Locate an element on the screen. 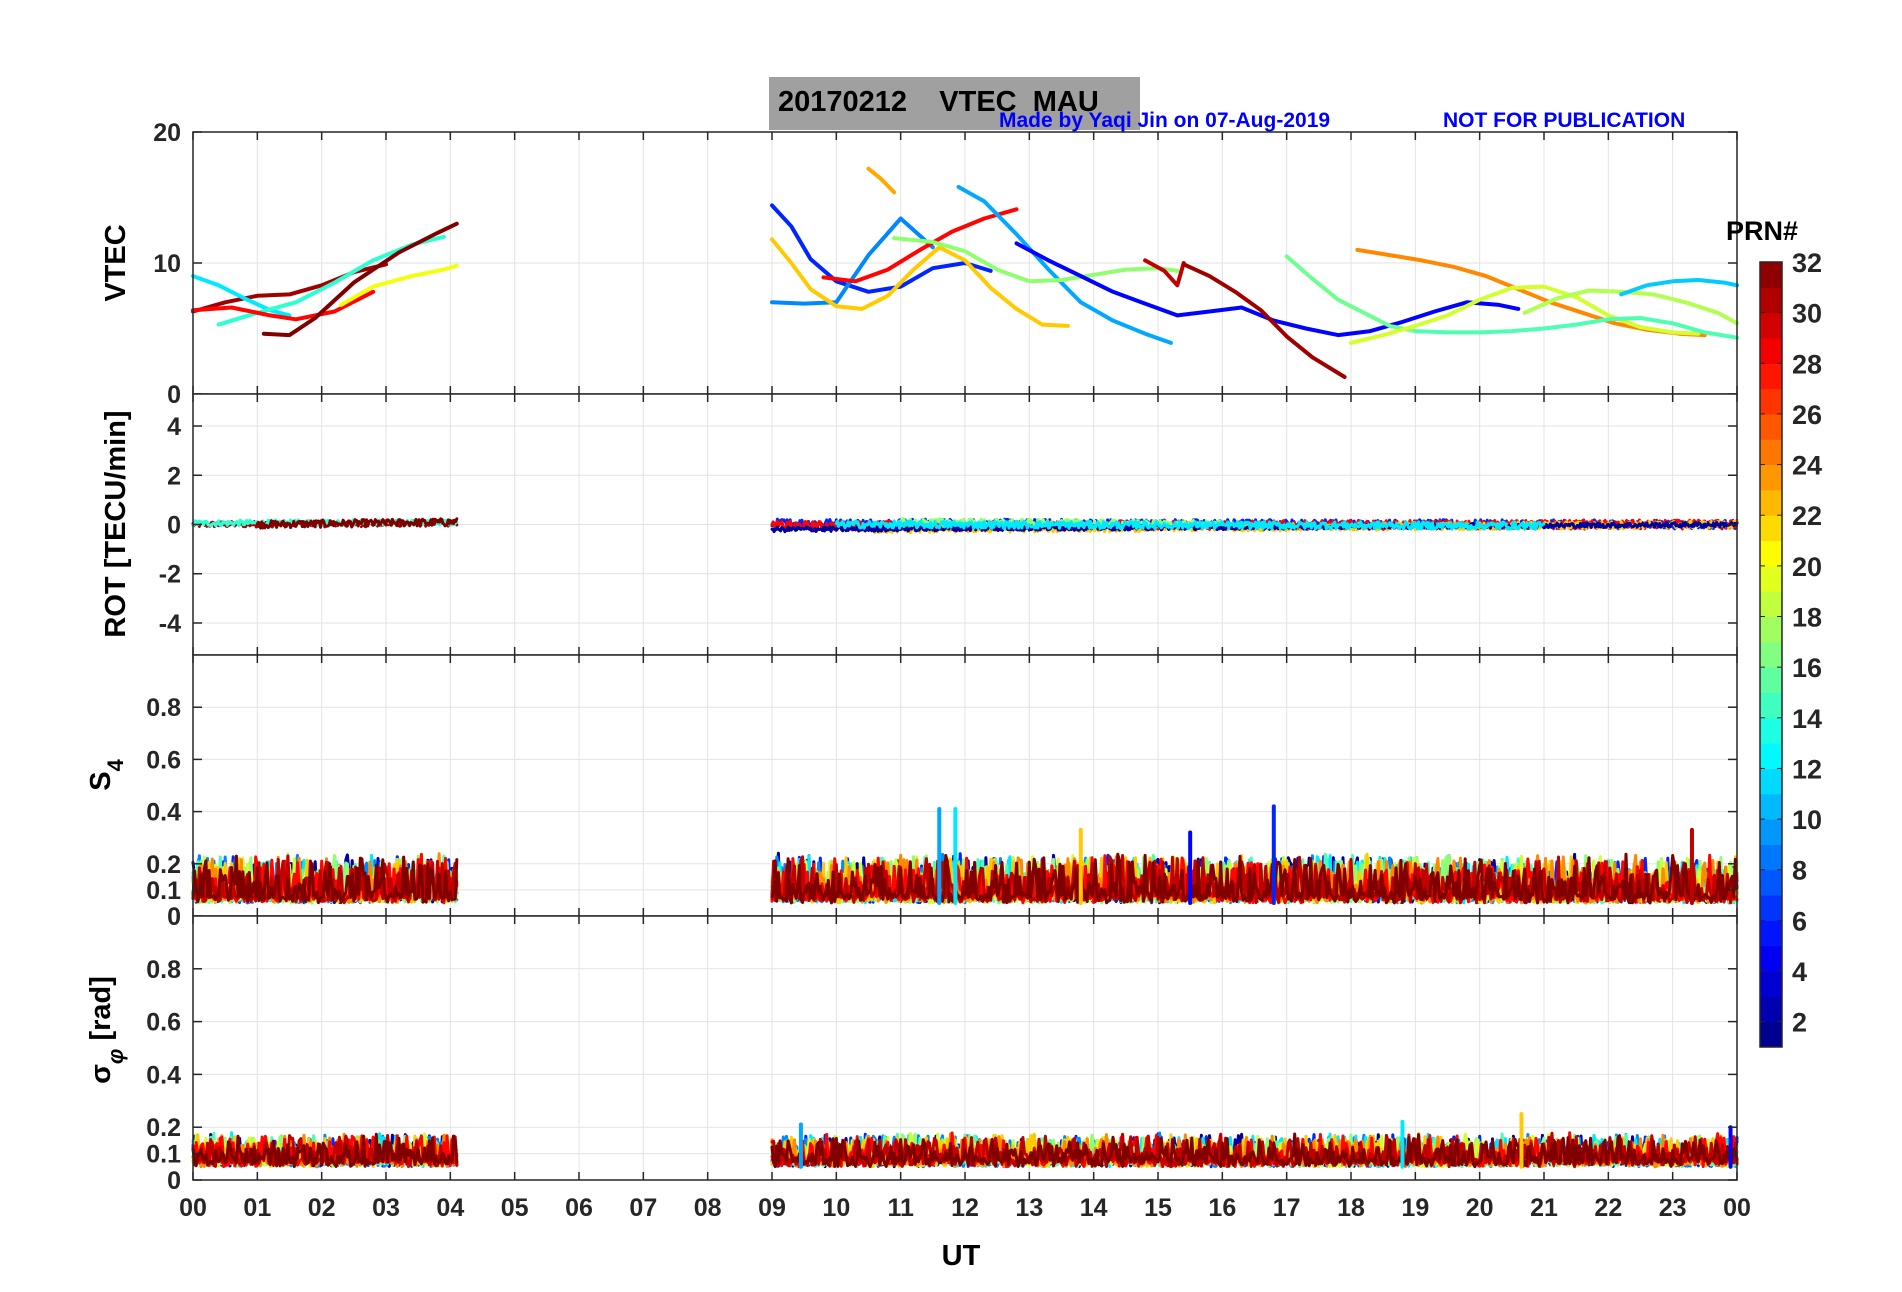 The height and width of the screenshot is (1292, 1902). y-tick-label: 4 is located at coordinates (174, 427).